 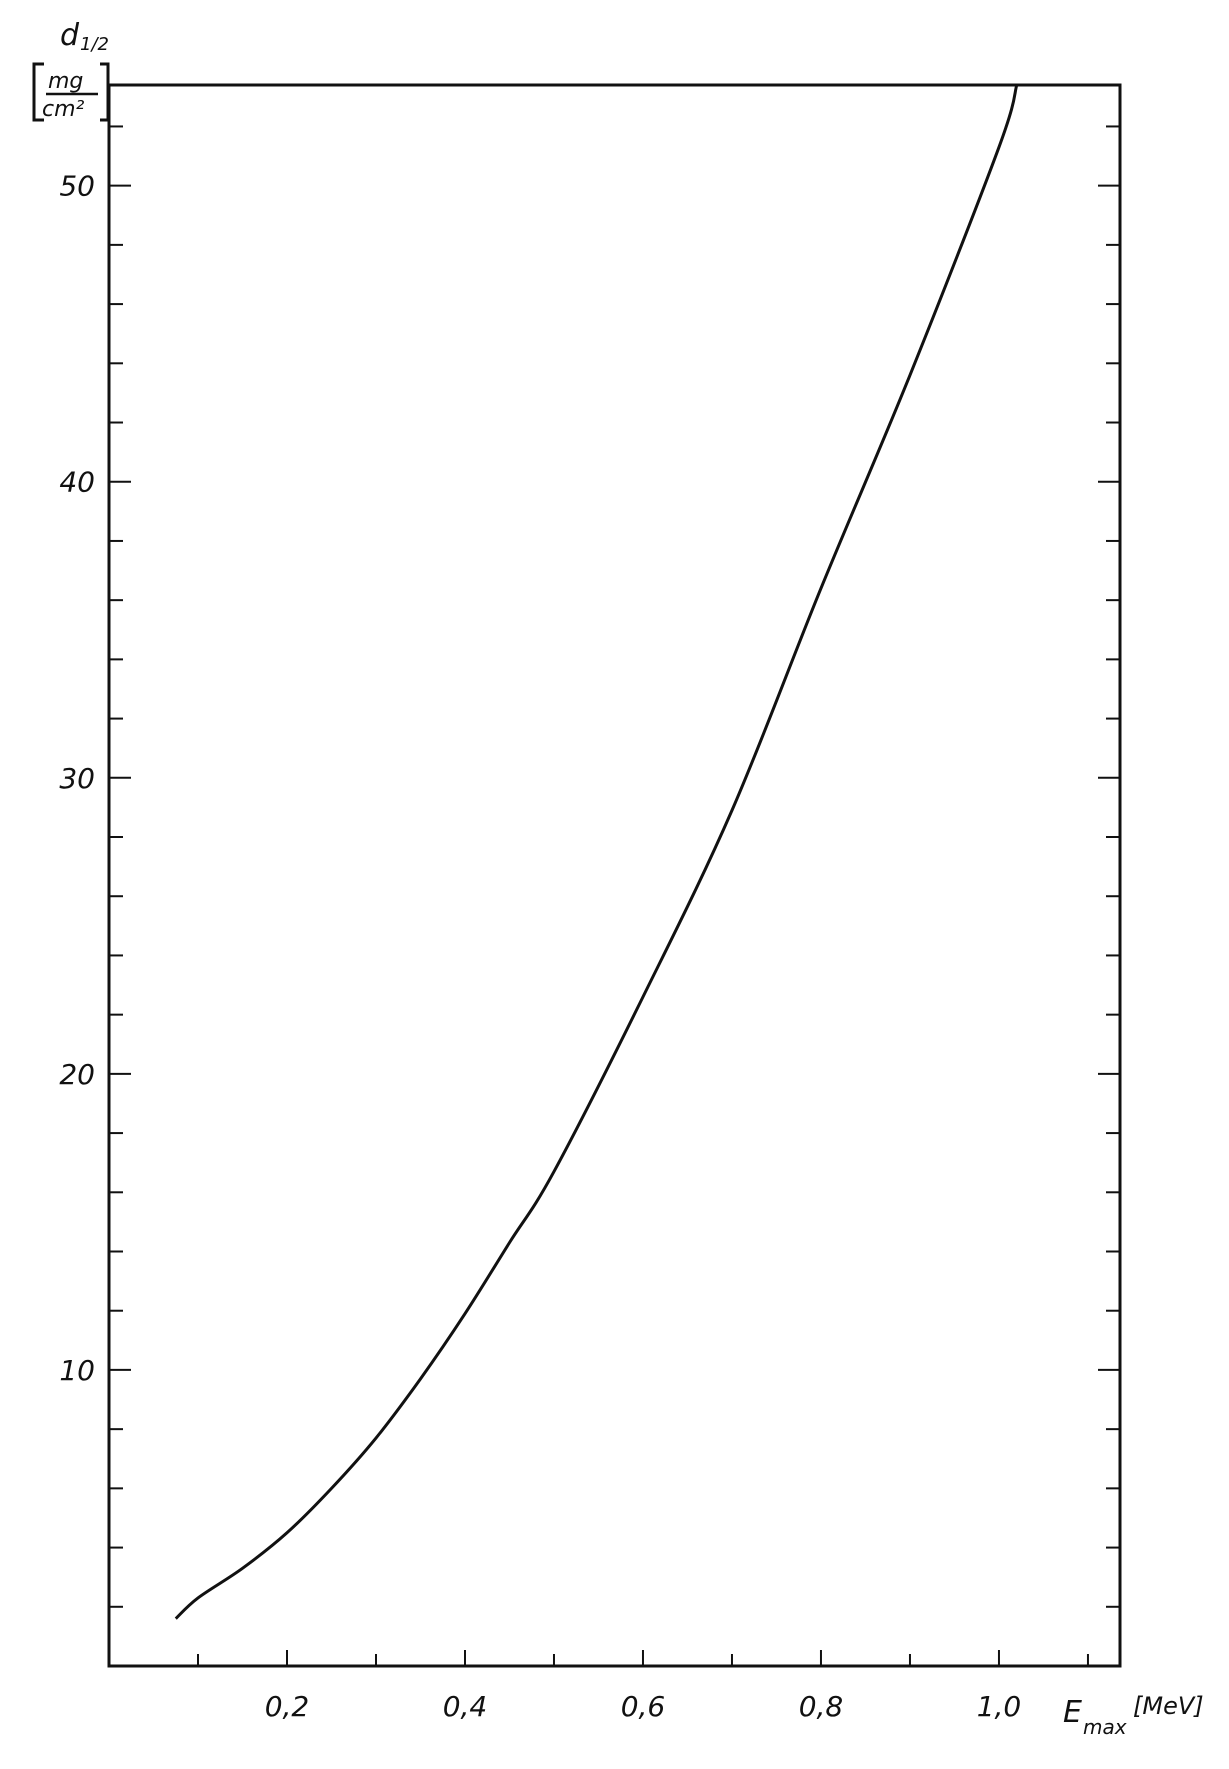 What do you see at coordinates (65, 81) in the screenshot?
I see `y-unit-numerator: mg` at bounding box center [65, 81].